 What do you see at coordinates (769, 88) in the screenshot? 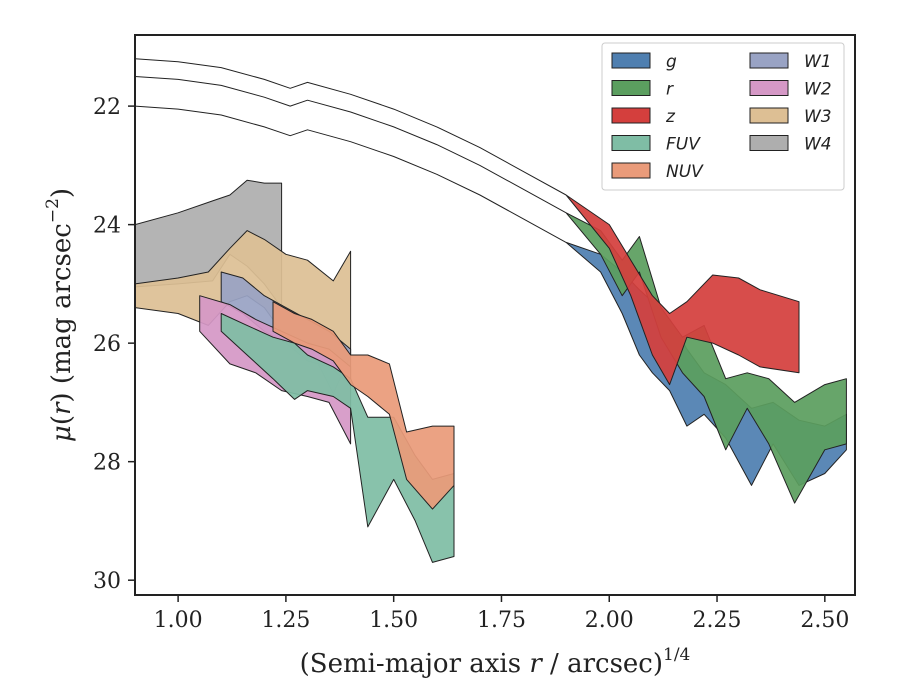
I see `legend-swatch-w2` at bounding box center [769, 88].